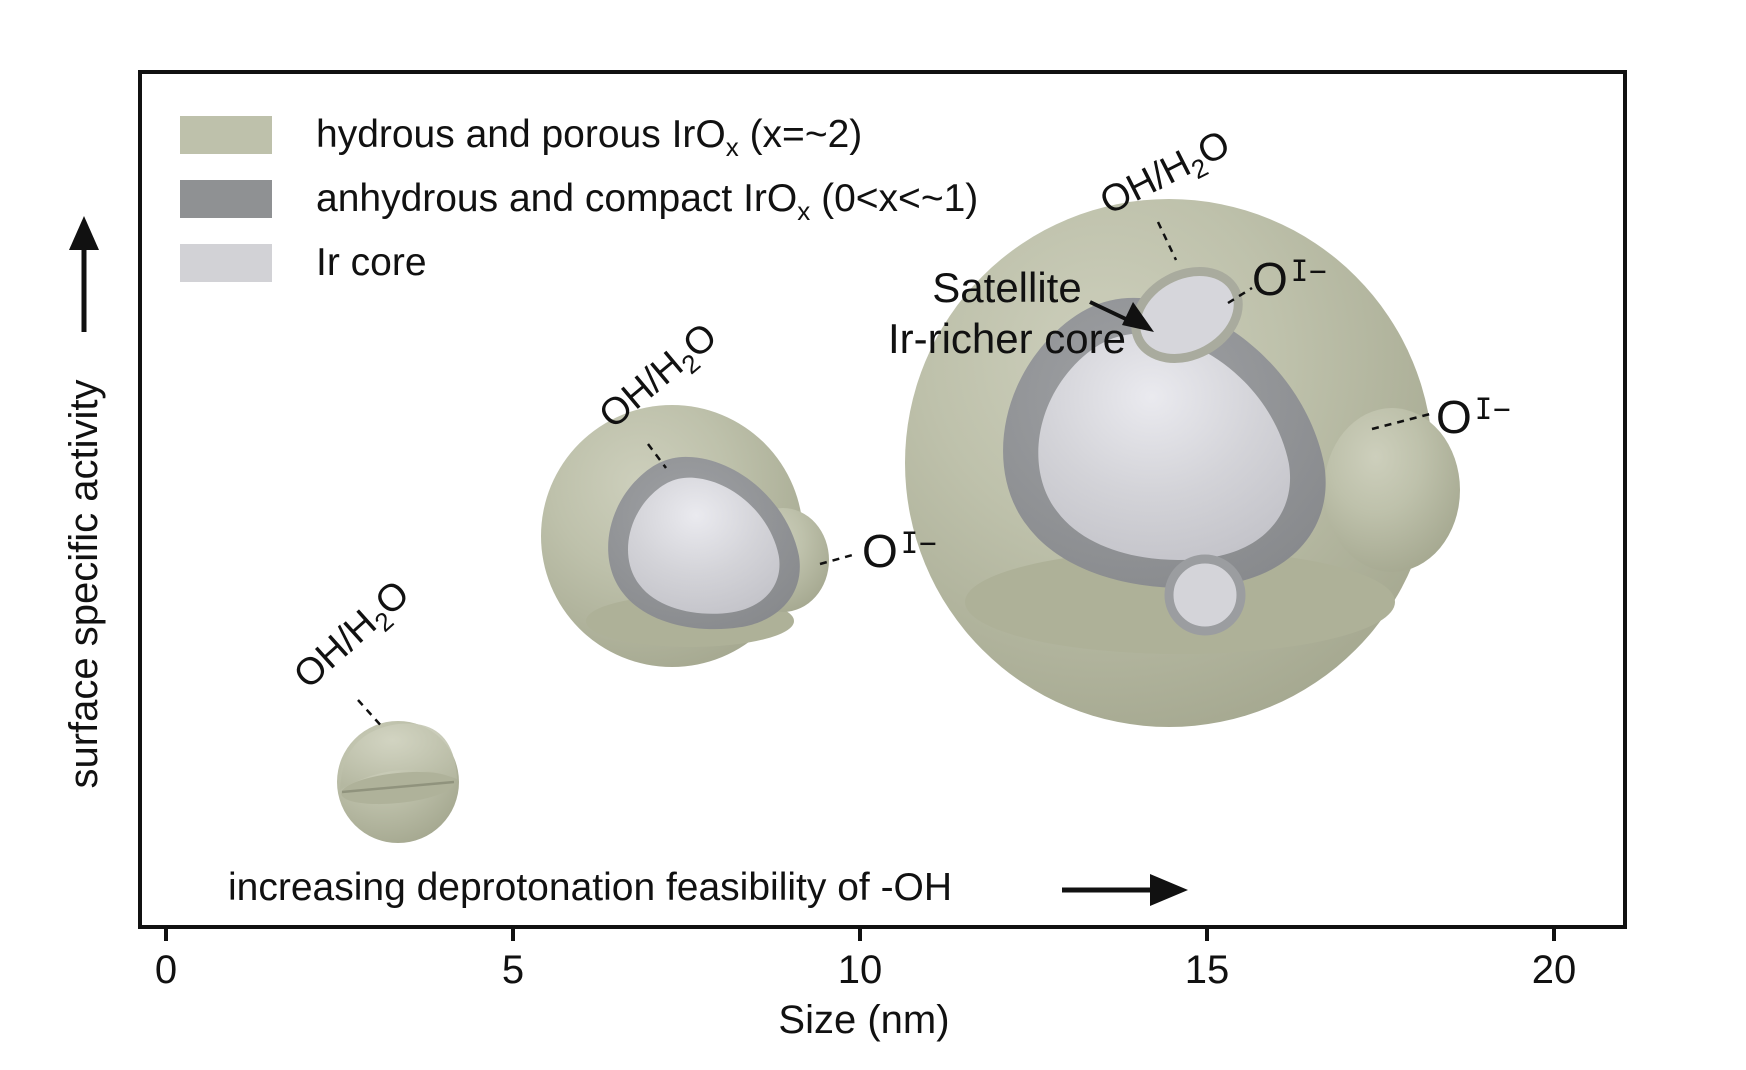 The height and width of the screenshot is (1070, 1746). Describe the element at coordinates (1207, 970) in the screenshot. I see `x-tick-label-15: 15` at that location.